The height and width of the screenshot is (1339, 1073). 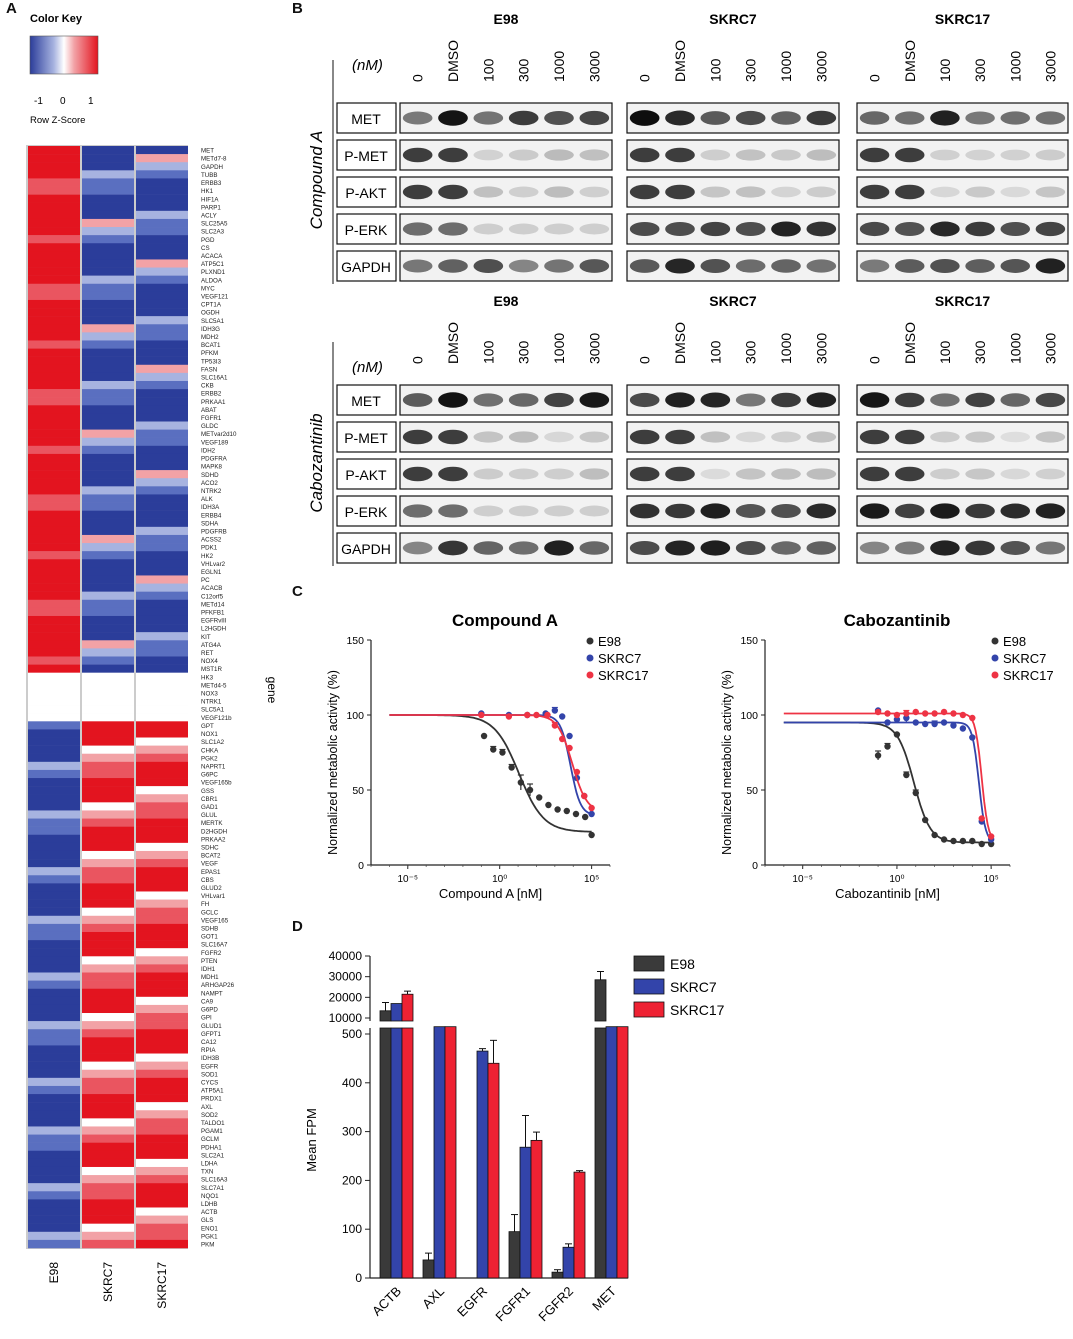 What do you see at coordinates (205, 904) in the screenshot?
I see `heatmap-gene-label: FH` at bounding box center [205, 904].